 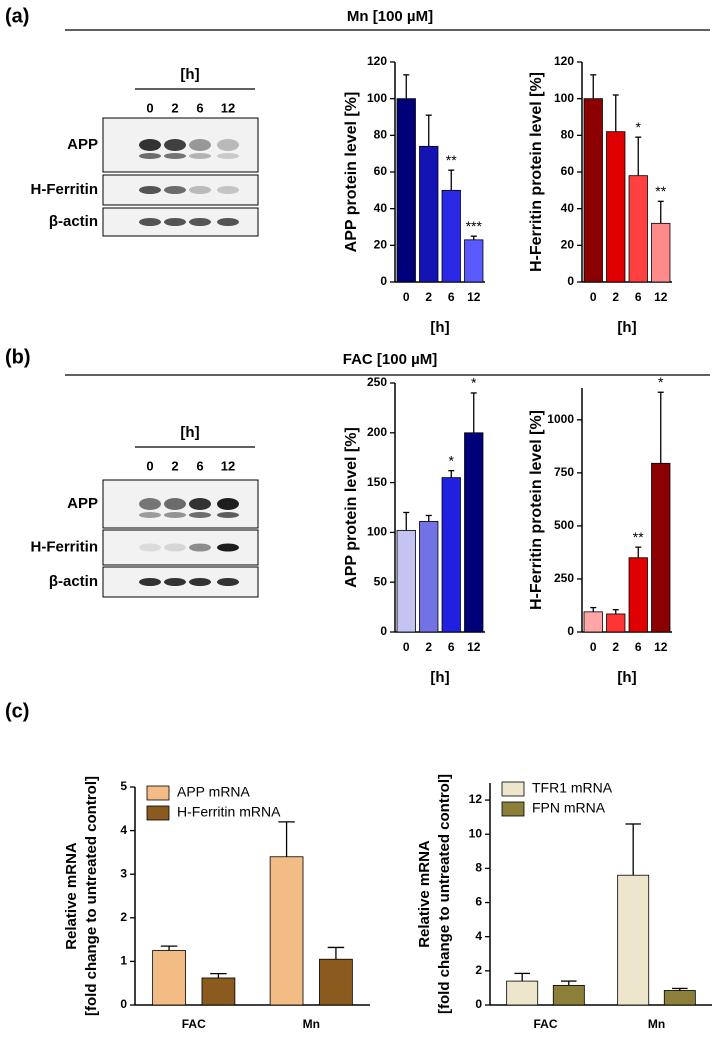 I want to click on y-tick-label: 150, so click(x=377, y=482).